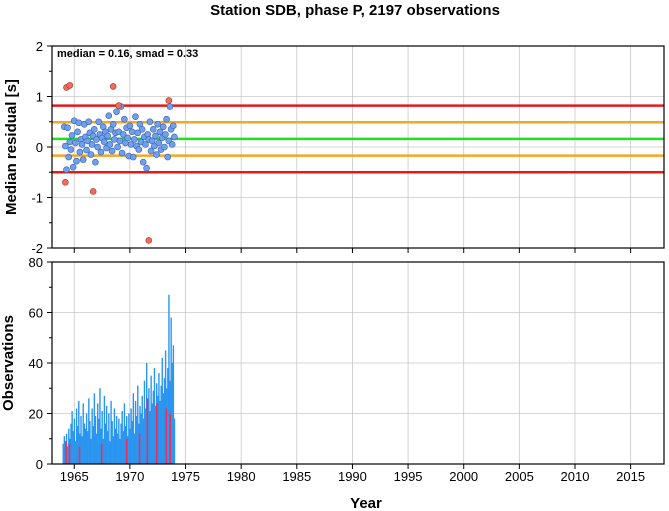 The image size is (669, 511). I want to click on y-axis-label: Observations, so click(8, 363).